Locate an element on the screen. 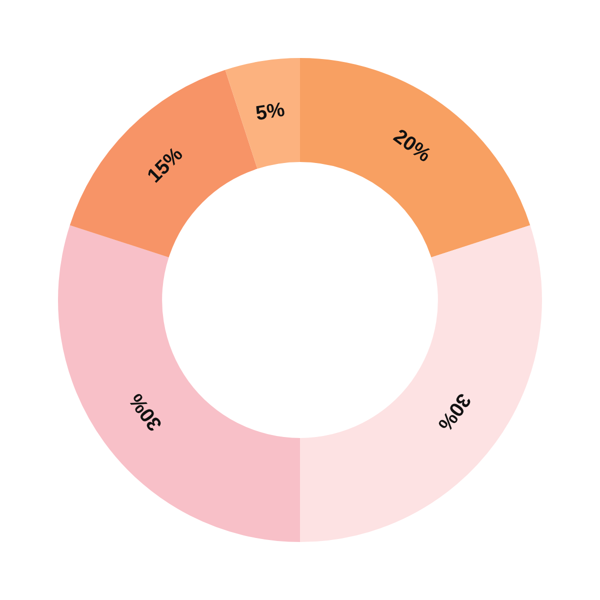 This screenshot has height=600, width=600. data-label: 5% is located at coordinates (270, 112).